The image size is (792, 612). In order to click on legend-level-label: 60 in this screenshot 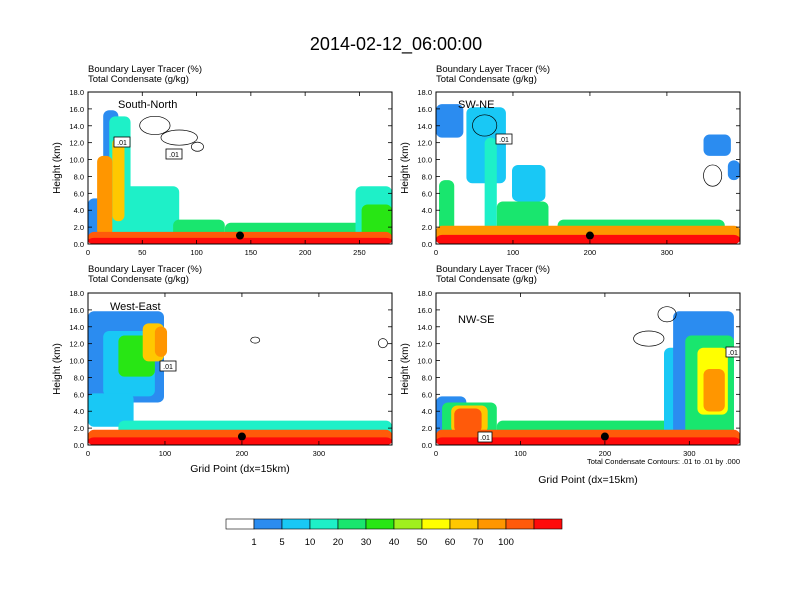, I will do `click(450, 542)`.